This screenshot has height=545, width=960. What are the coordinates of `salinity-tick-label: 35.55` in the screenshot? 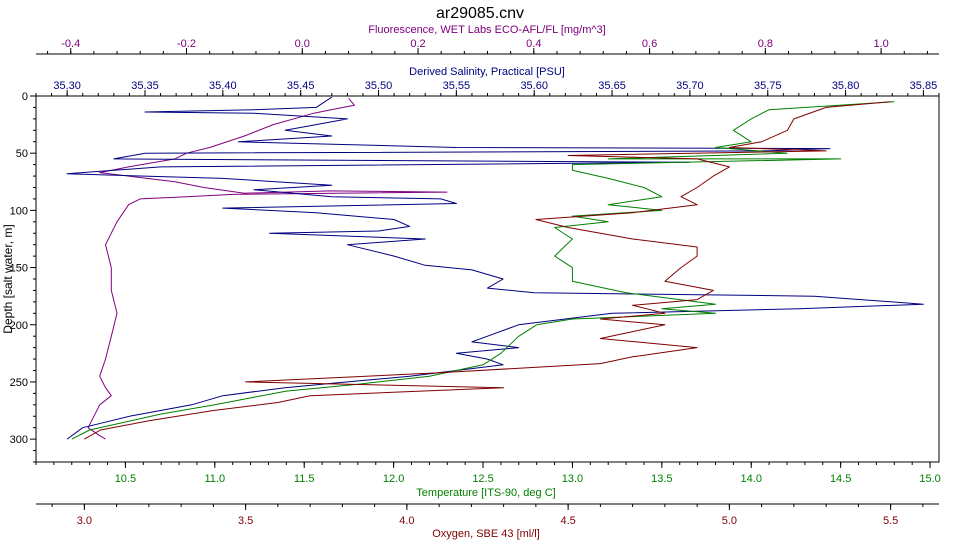 It's located at (457, 86).